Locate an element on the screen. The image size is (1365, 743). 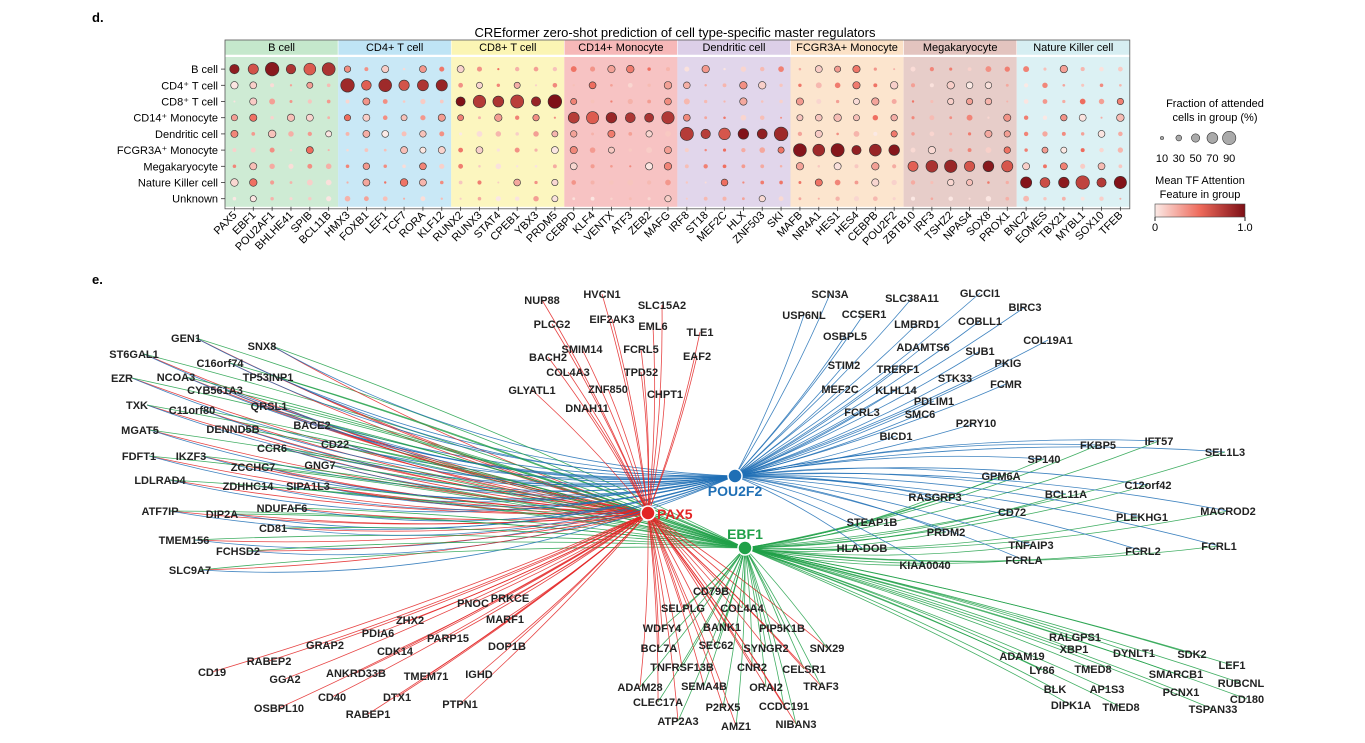
size-legend-value: 70 is located at coordinates (1212, 159).